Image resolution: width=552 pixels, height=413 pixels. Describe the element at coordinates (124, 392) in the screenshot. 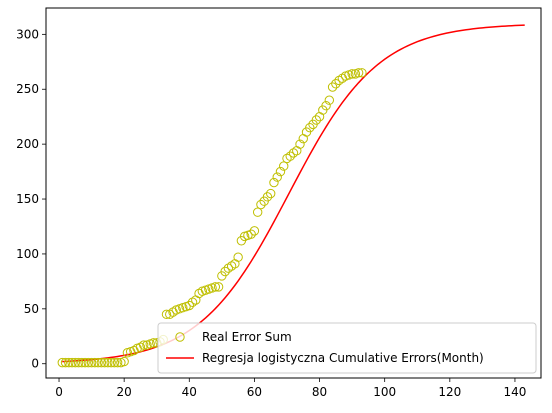

I see `x-tick-label: 20` at that location.